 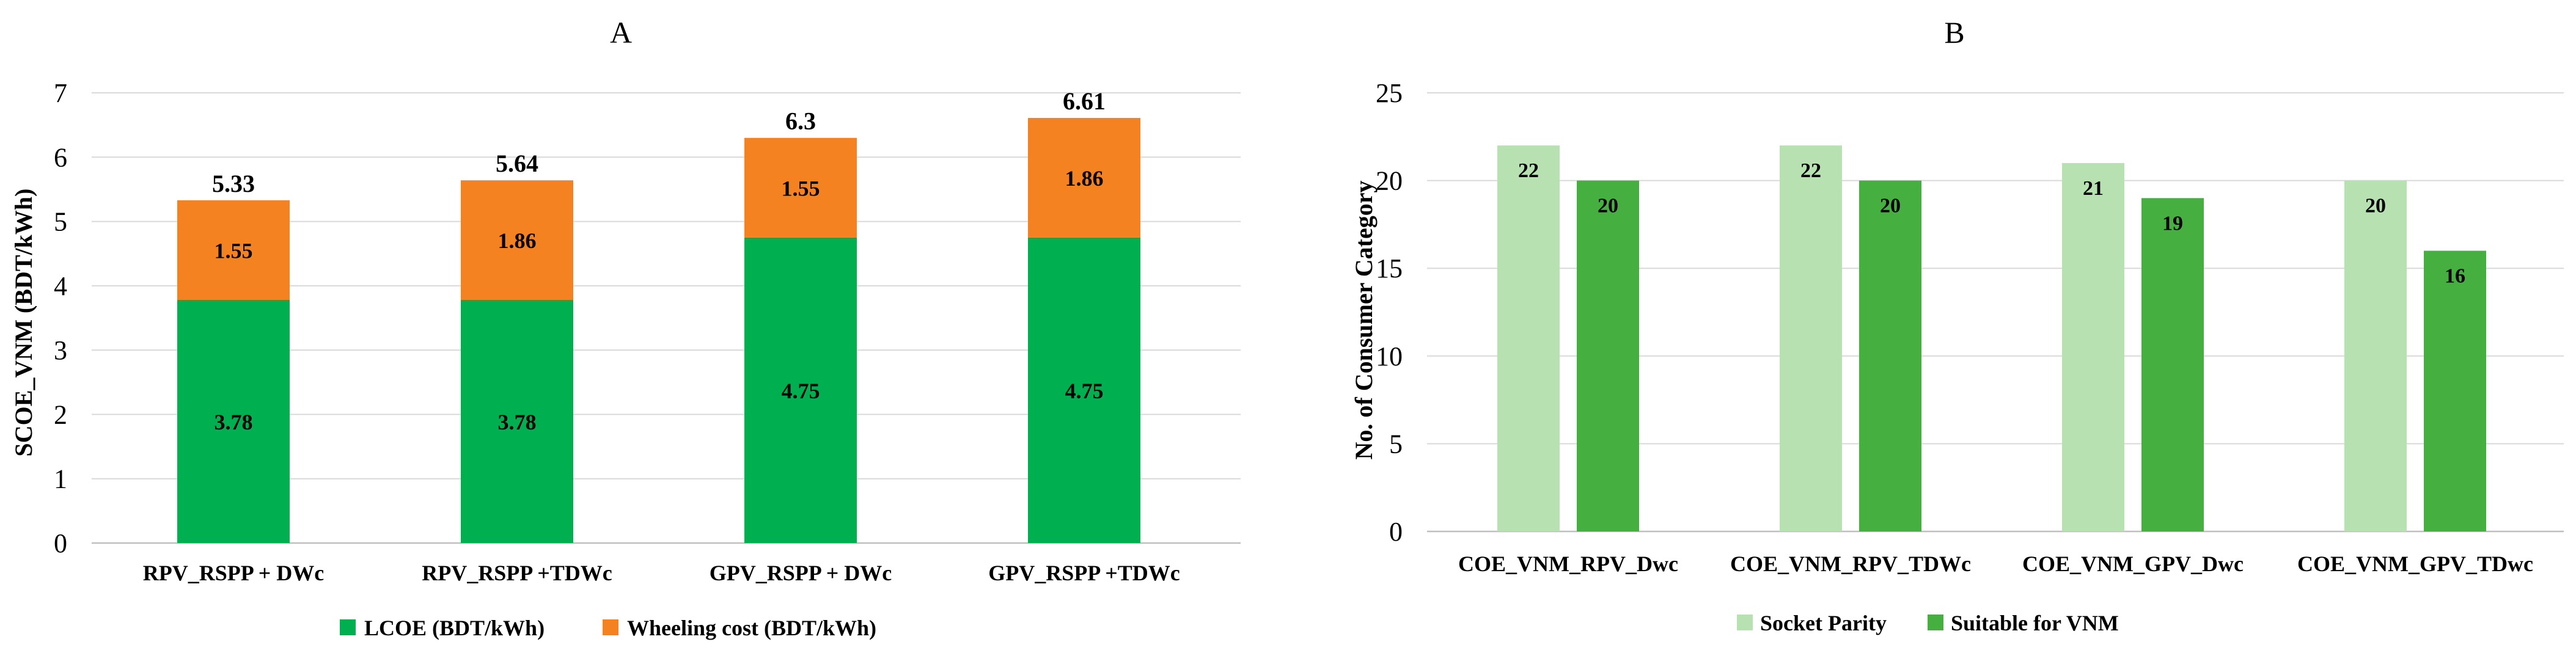 What do you see at coordinates (2455, 390) in the screenshot?
I see `bar-suitable-for-vnm-coe-vnm-gpv-tdwc` at bounding box center [2455, 390].